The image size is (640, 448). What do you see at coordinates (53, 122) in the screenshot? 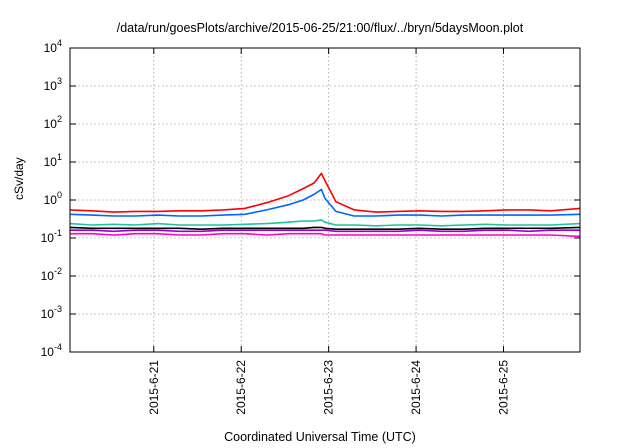
I see `y-tick-label: 10²` at bounding box center [53, 122].